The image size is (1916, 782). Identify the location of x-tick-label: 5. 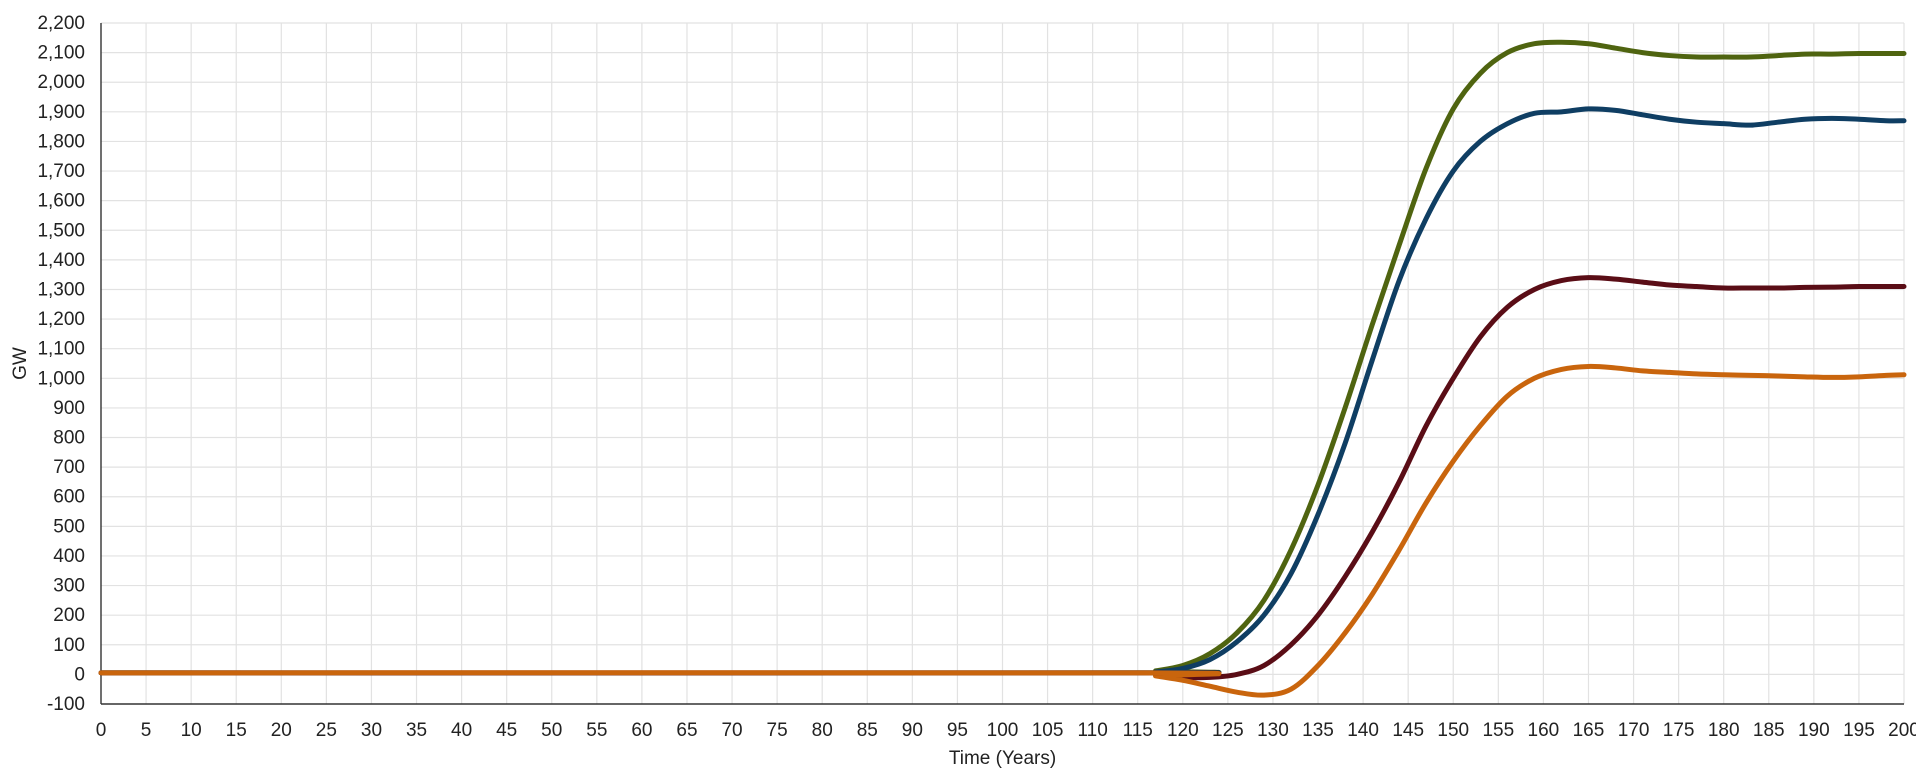
(146, 730).